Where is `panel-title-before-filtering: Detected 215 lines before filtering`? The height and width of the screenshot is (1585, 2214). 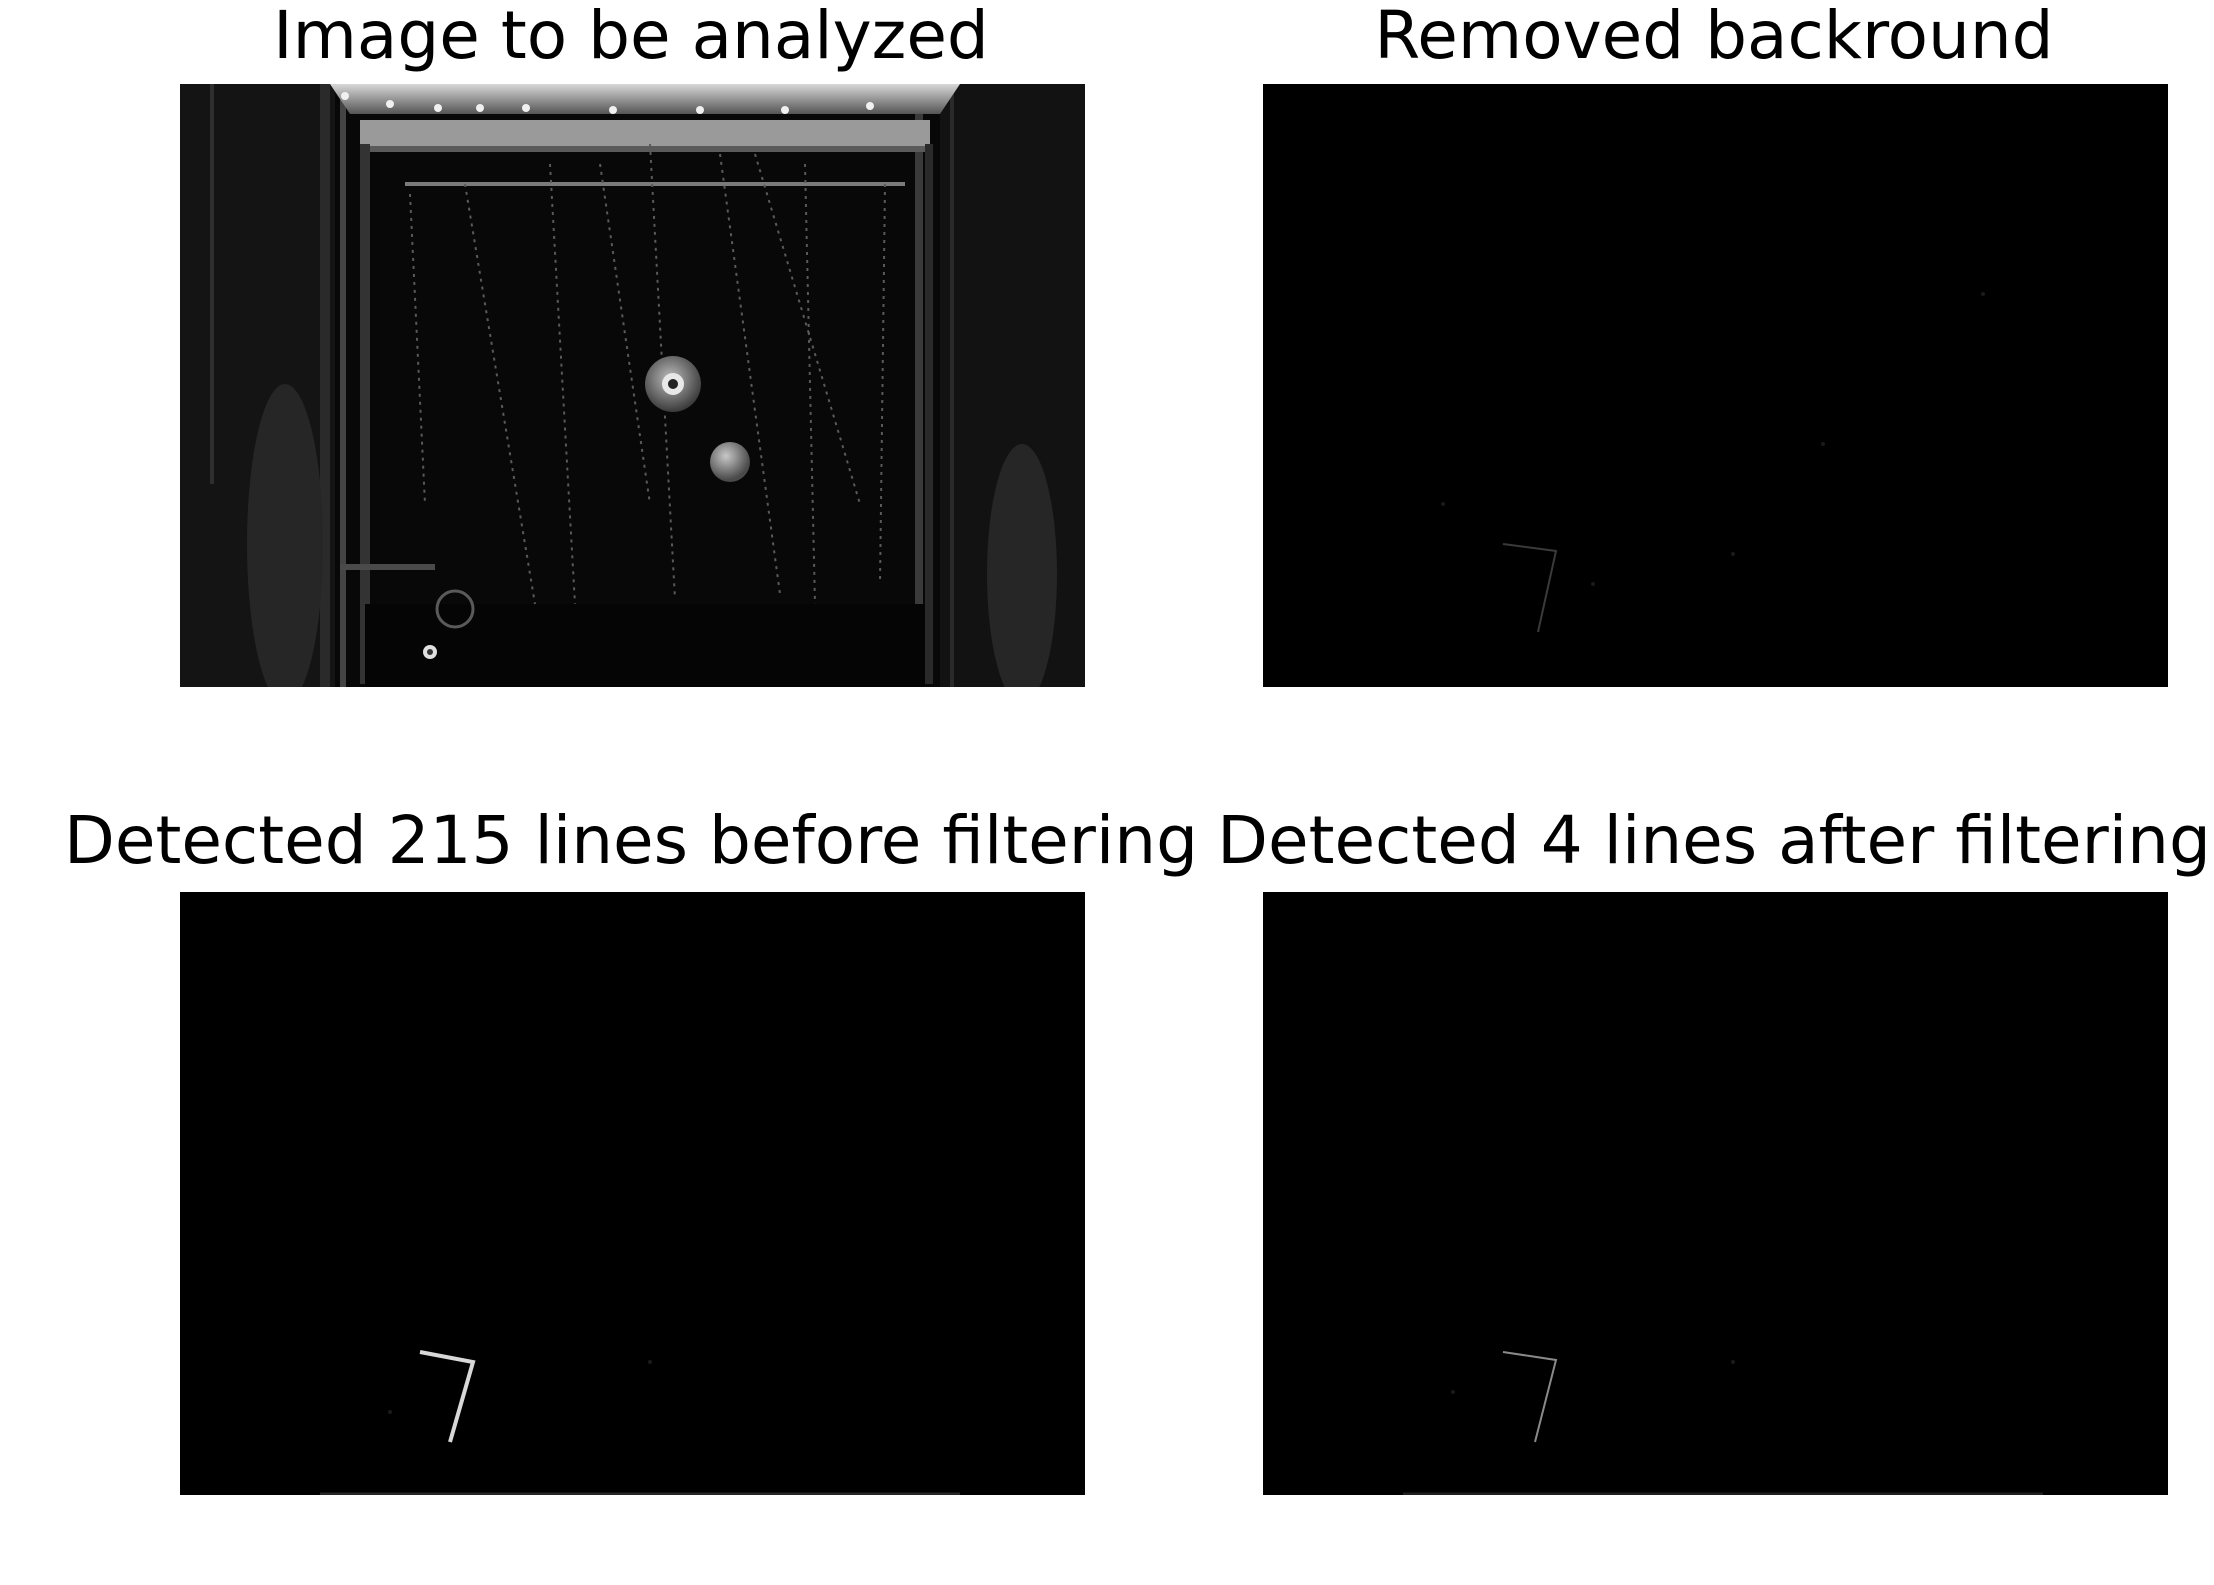
panel-title-before-filtering: Detected 215 lines before filtering is located at coordinates (631, 840).